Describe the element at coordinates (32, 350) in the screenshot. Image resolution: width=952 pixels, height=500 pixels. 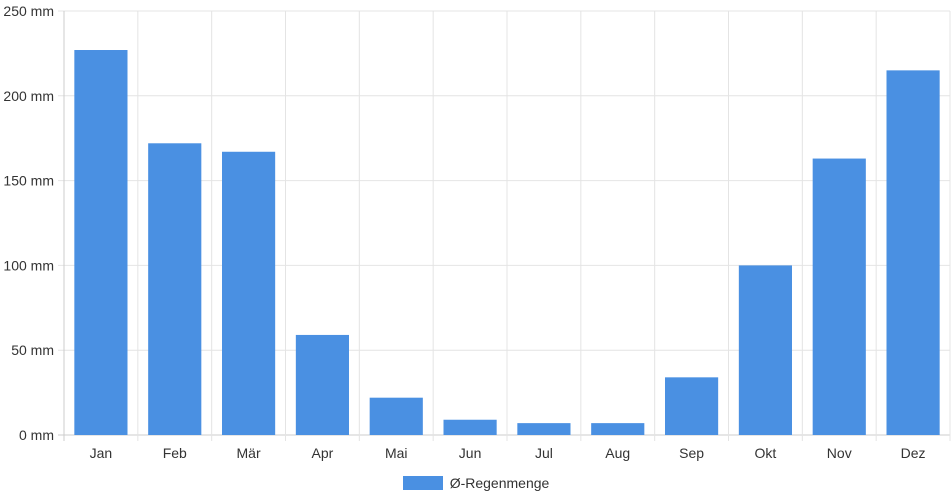
I see `y-tick-label: 50 mm` at that location.